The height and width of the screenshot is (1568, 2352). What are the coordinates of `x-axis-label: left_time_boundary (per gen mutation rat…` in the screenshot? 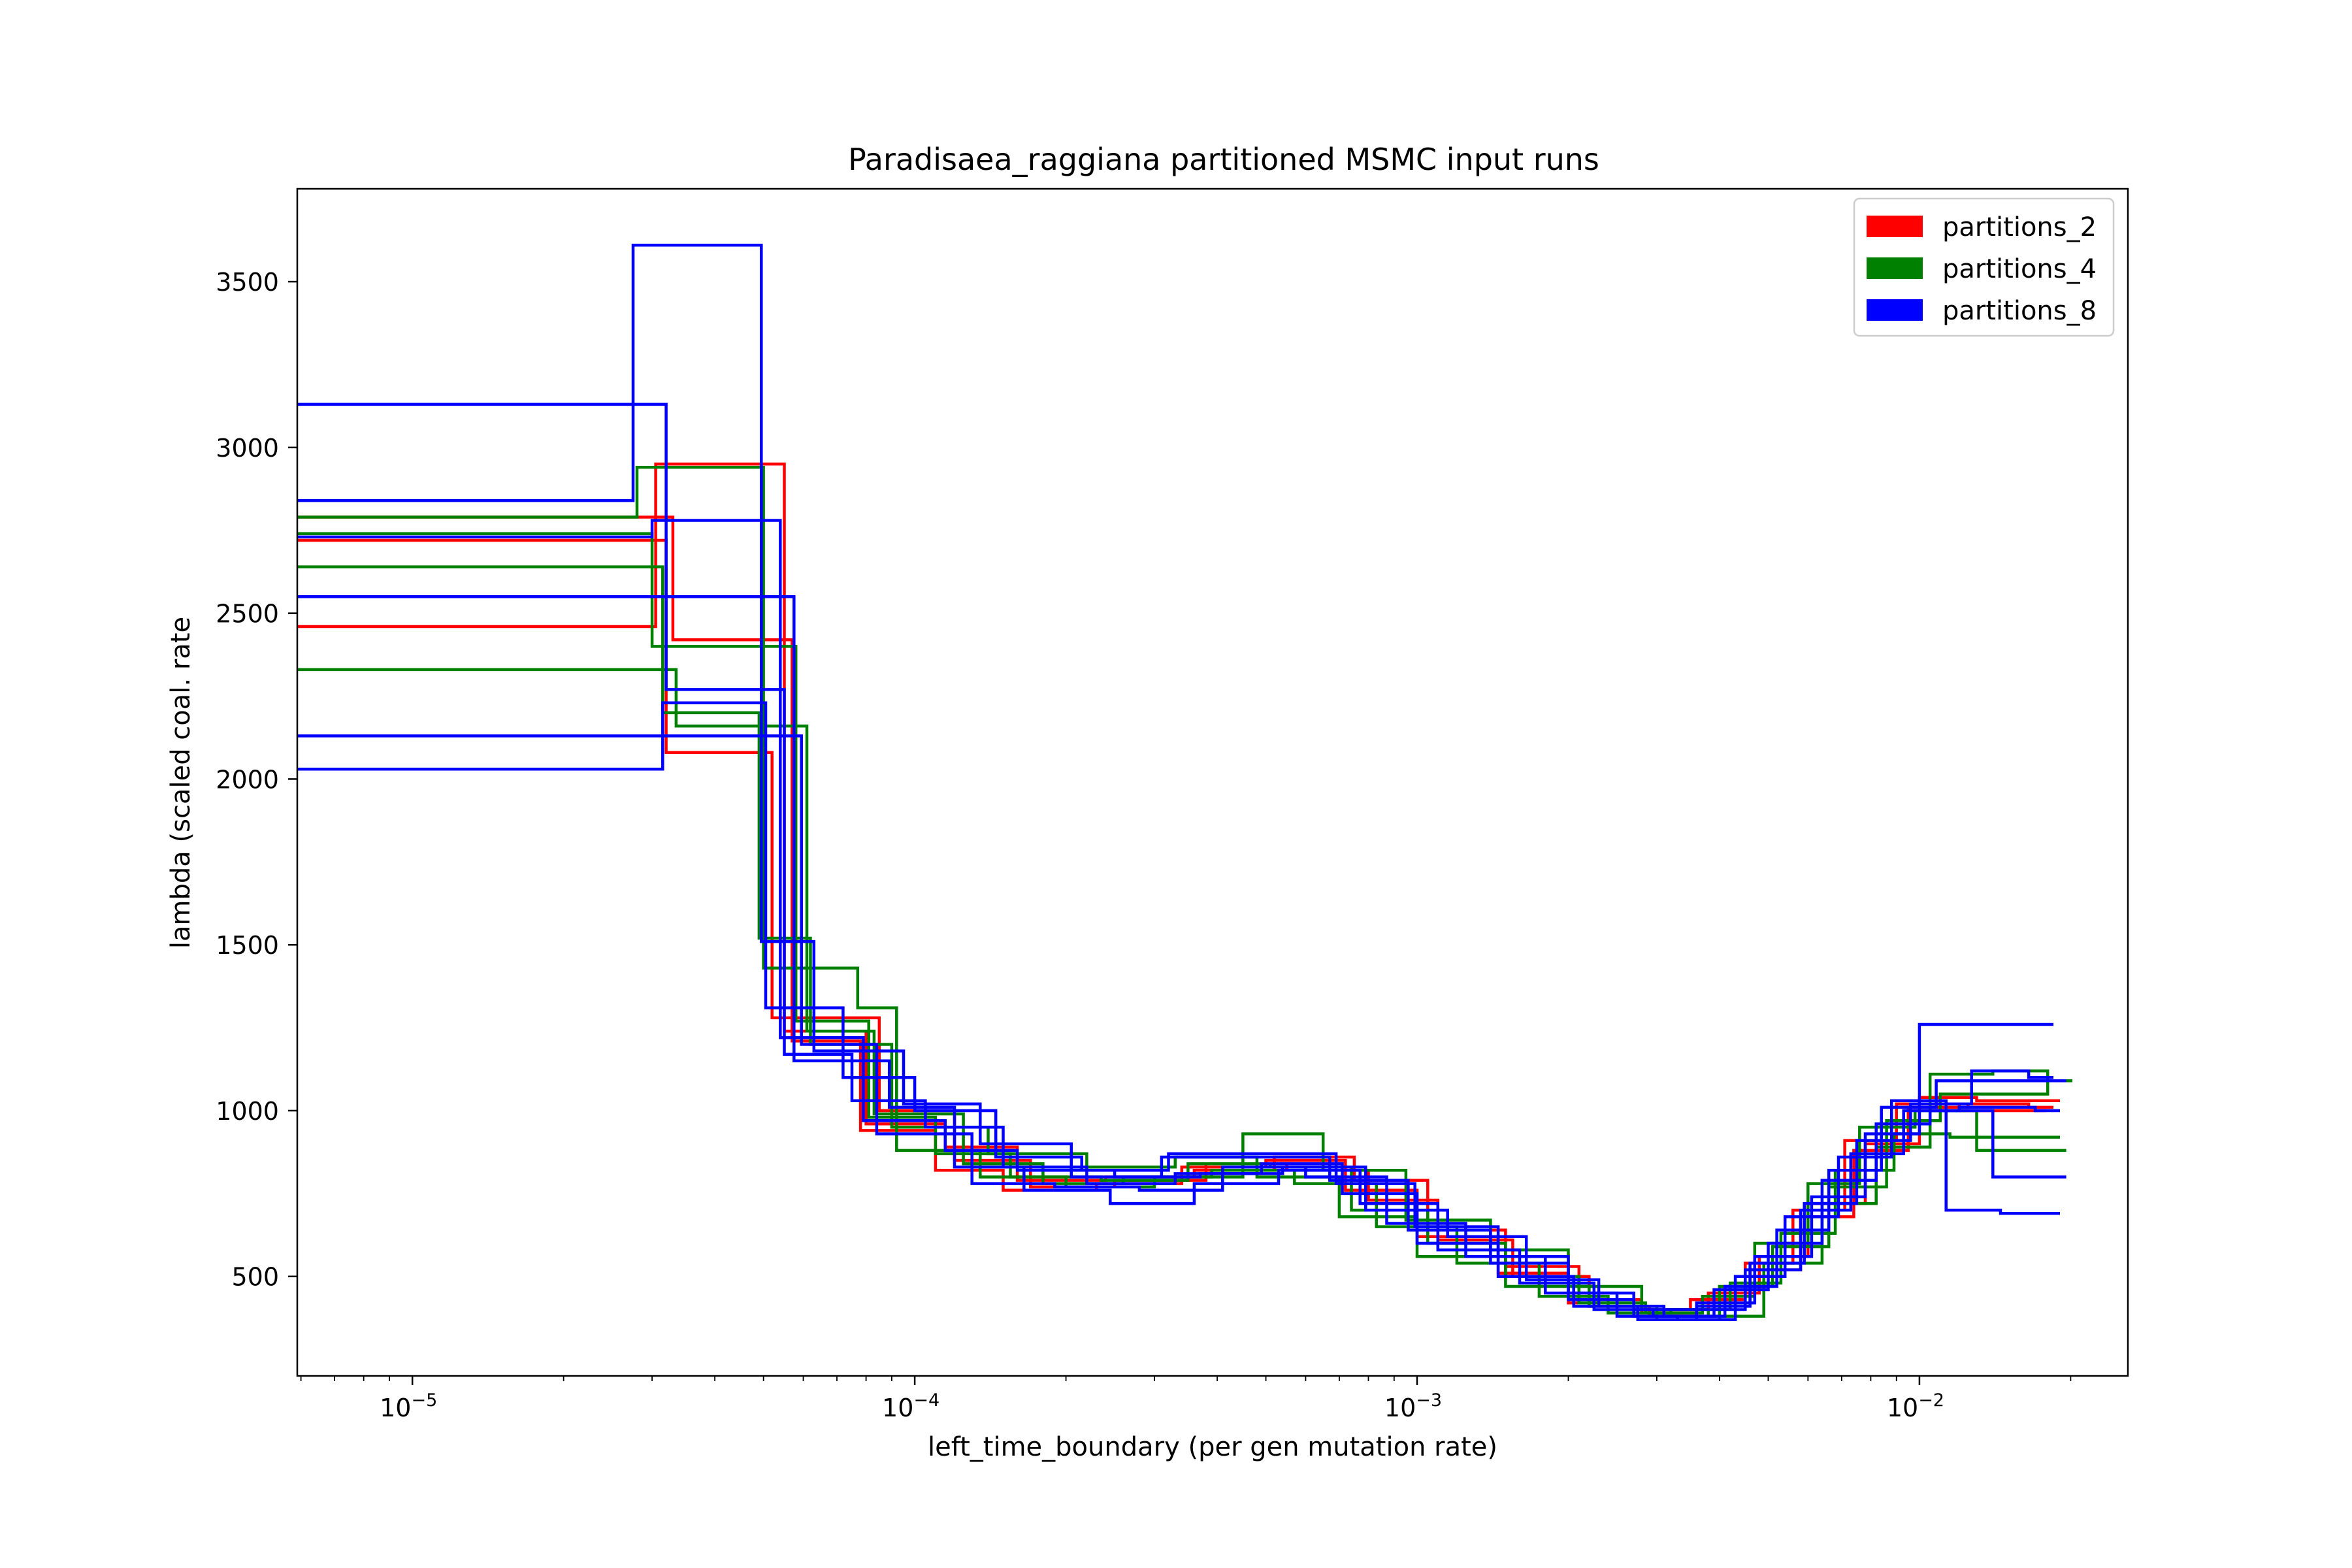 It's located at (1212, 1447).